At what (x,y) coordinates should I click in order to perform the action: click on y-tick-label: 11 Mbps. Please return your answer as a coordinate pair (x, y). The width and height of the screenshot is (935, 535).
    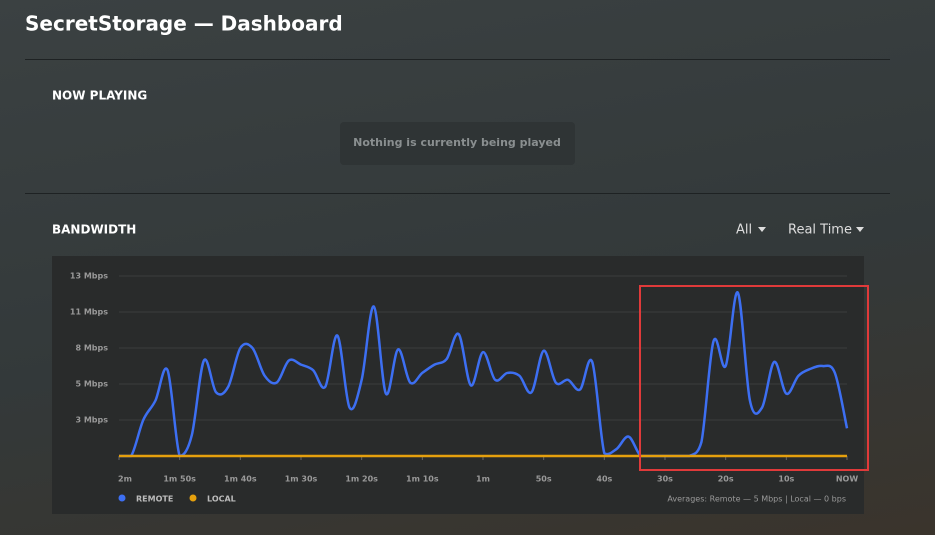
    Looking at the image, I should click on (89, 312).